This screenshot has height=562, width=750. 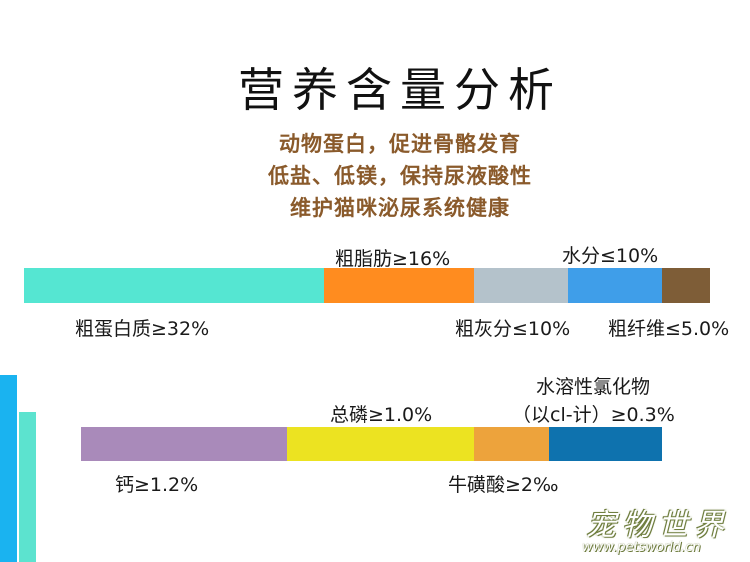 I want to click on label-chloride-line-1: 水溶性氯化物, so click(x=593, y=387).